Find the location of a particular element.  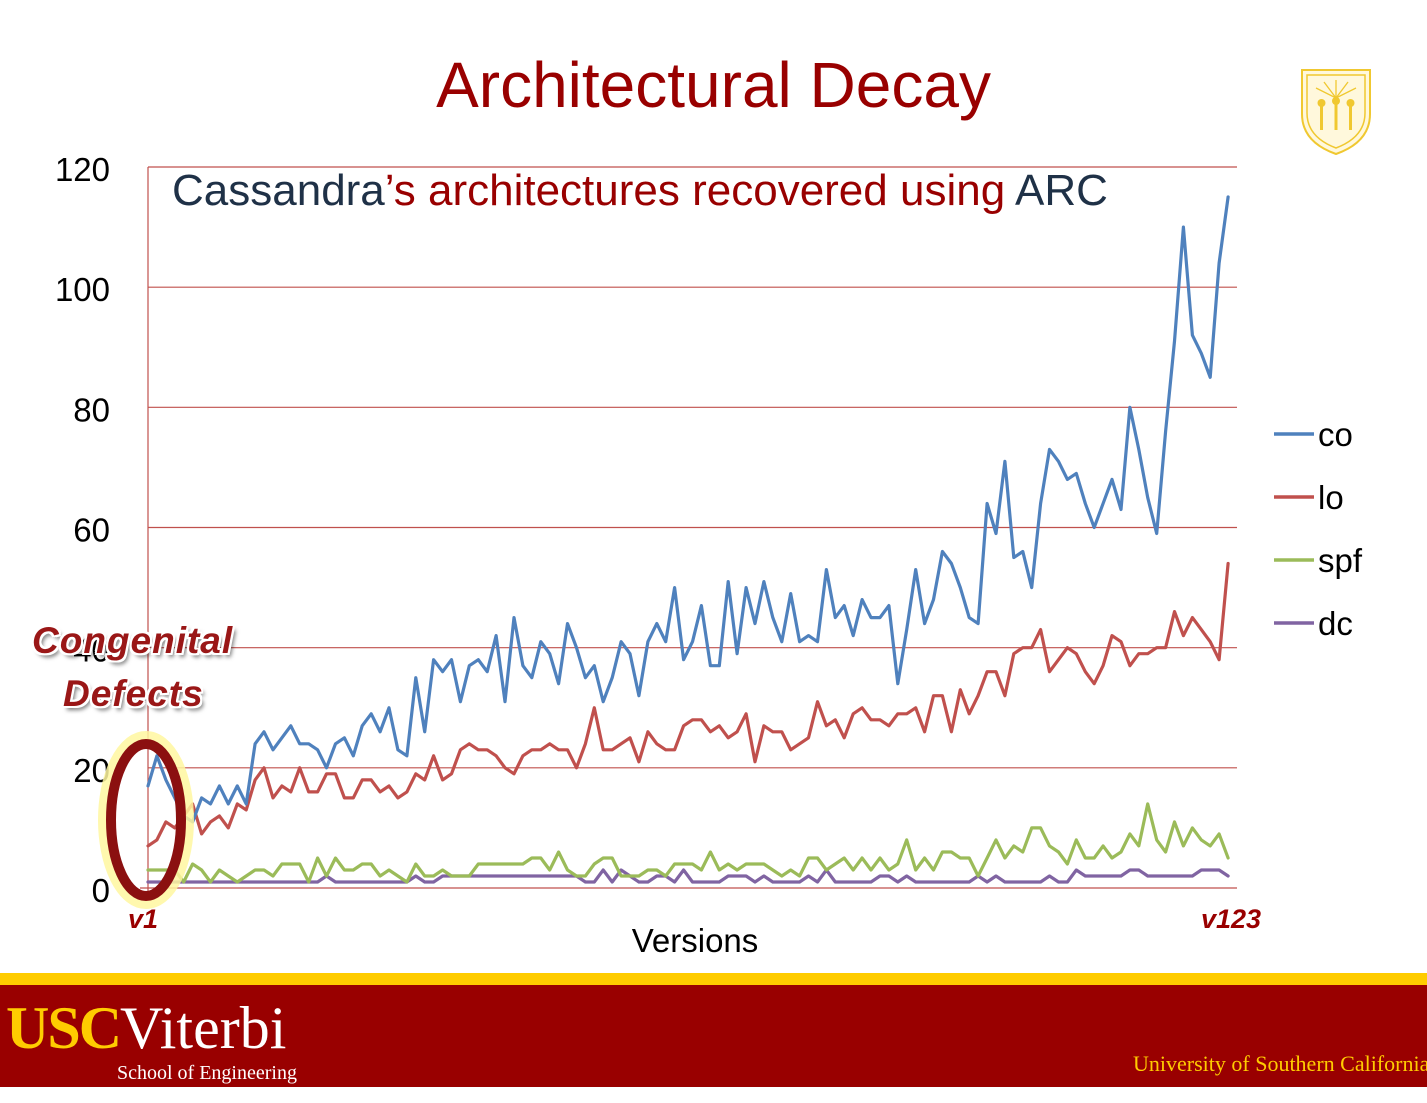

y-tick-label-100: 100 is located at coordinates (82, 289).